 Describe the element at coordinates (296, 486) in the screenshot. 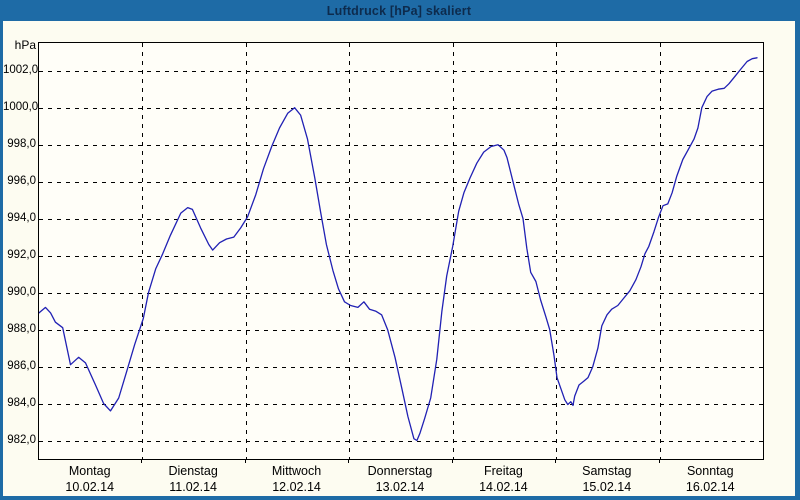

I see `date-label: 12.02.14` at that location.